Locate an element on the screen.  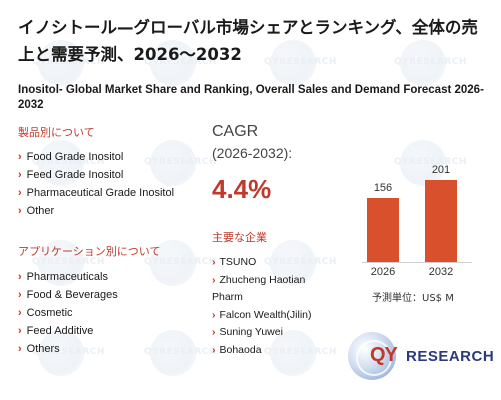
list-item: › Others is located at coordinates (39, 349).